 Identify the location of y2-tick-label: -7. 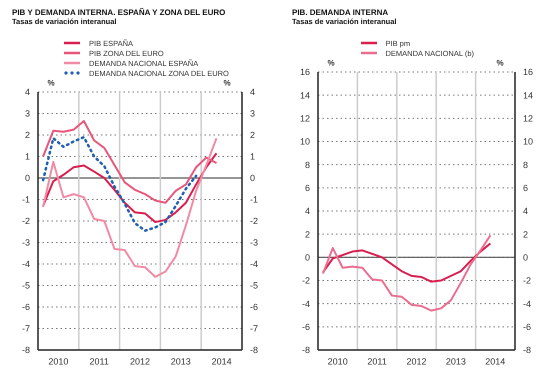
(254, 329).